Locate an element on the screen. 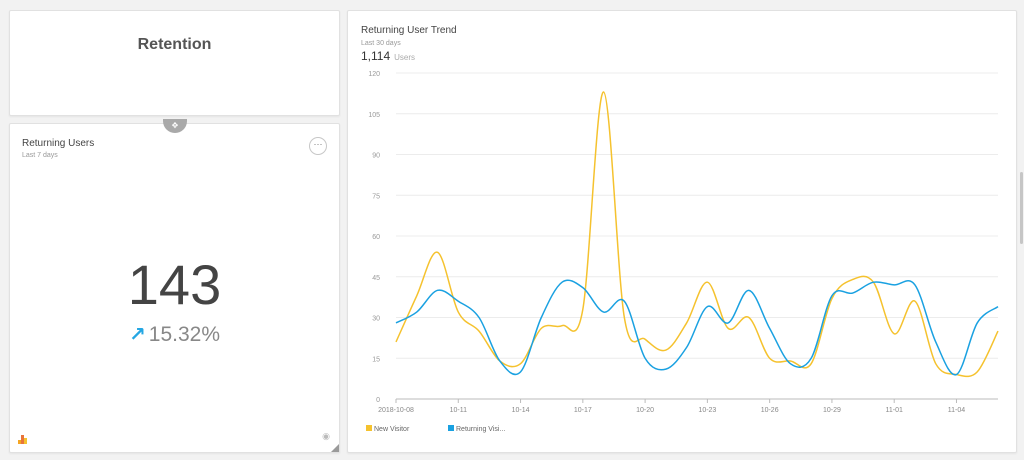 Image resolution: width=1024 pixels, height=460 pixels. trend-total-unit: Users is located at coordinates (405, 57).